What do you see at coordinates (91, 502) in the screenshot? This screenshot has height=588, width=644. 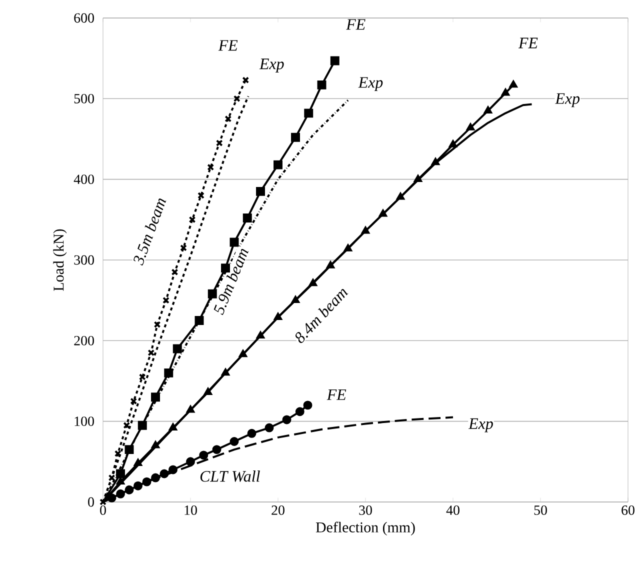 I see `y-tick-label: 0` at bounding box center [91, 502].